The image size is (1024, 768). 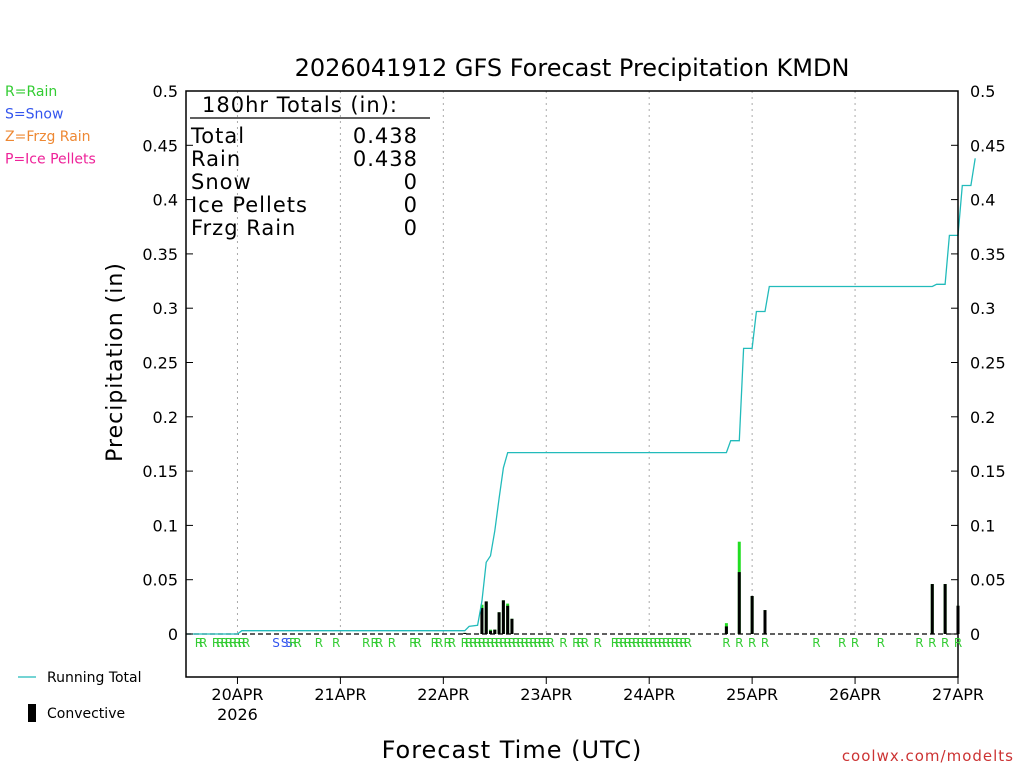 What do you see at coordinates (538, 643) in the screenshot?
I see `precip-type-mark-44: R` at bounding box center [538, 643].